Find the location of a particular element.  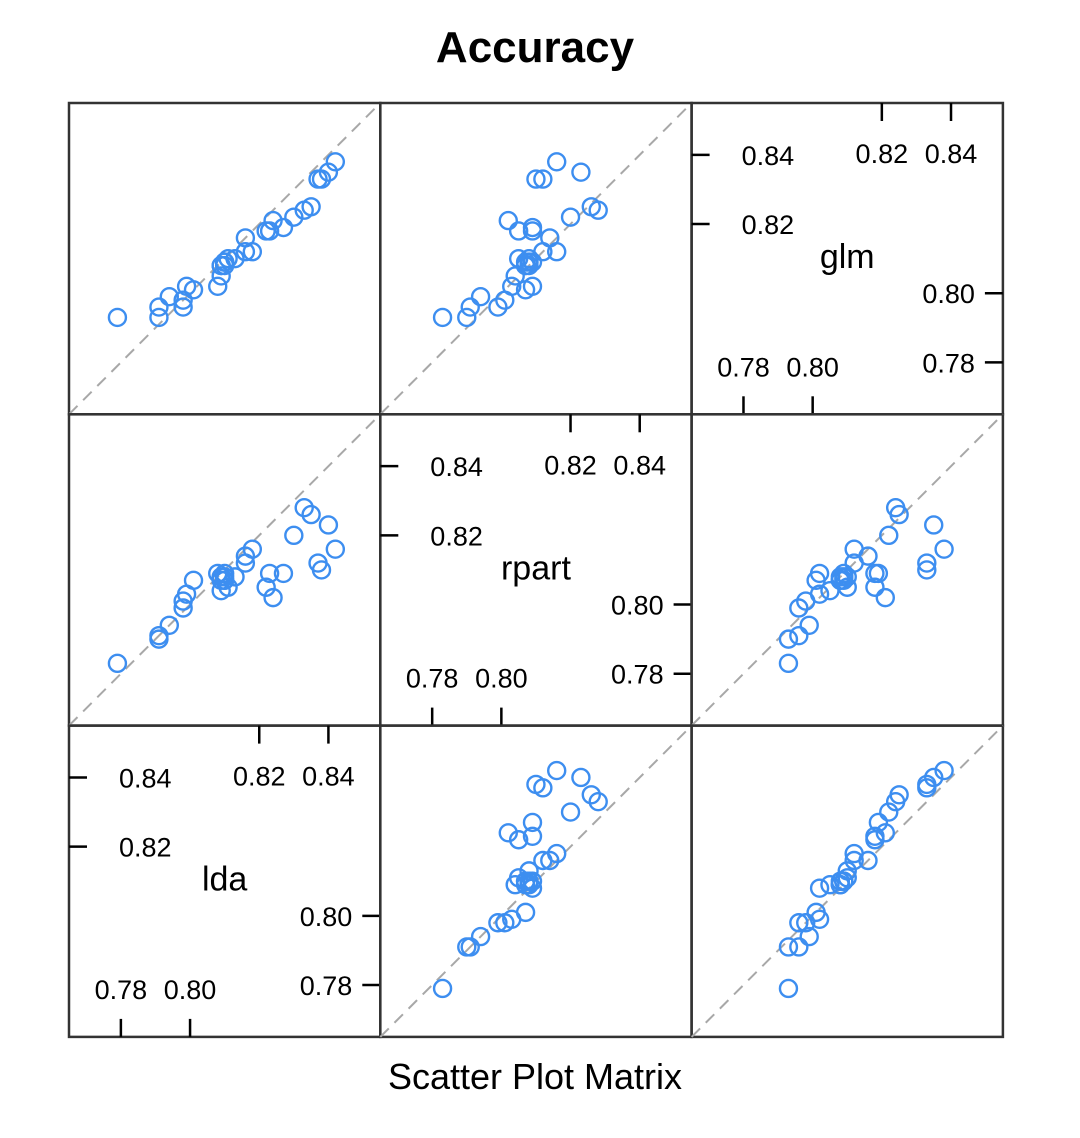

panel-lda-vs-glm is located at coordinates (847, 881).